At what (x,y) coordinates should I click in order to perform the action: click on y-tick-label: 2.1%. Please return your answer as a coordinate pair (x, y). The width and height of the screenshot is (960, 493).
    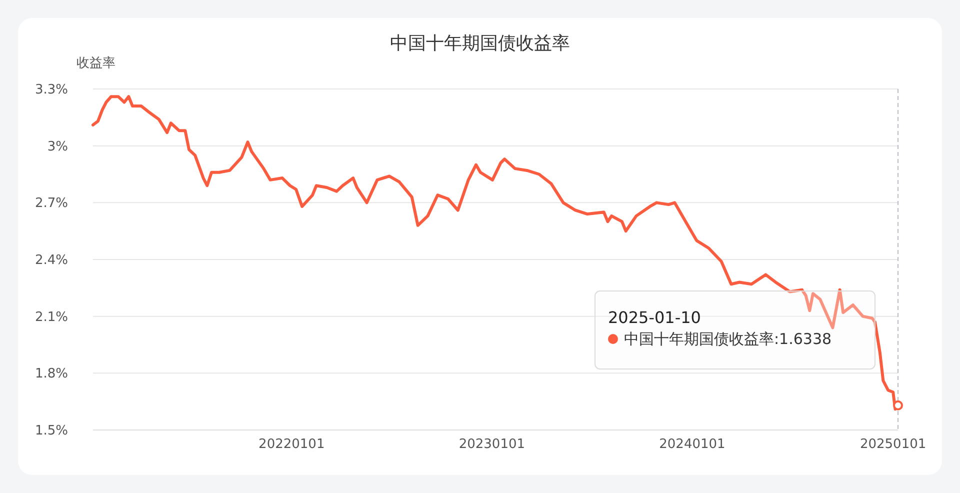
    Looking at the image, I should click on (51, 317).